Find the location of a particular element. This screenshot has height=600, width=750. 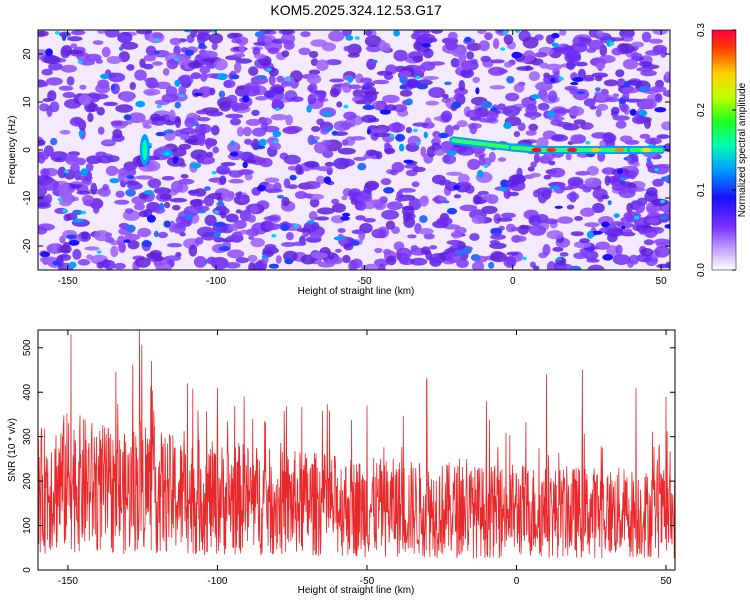

x-tick-label: -50 is located at coordinates (364, 281).